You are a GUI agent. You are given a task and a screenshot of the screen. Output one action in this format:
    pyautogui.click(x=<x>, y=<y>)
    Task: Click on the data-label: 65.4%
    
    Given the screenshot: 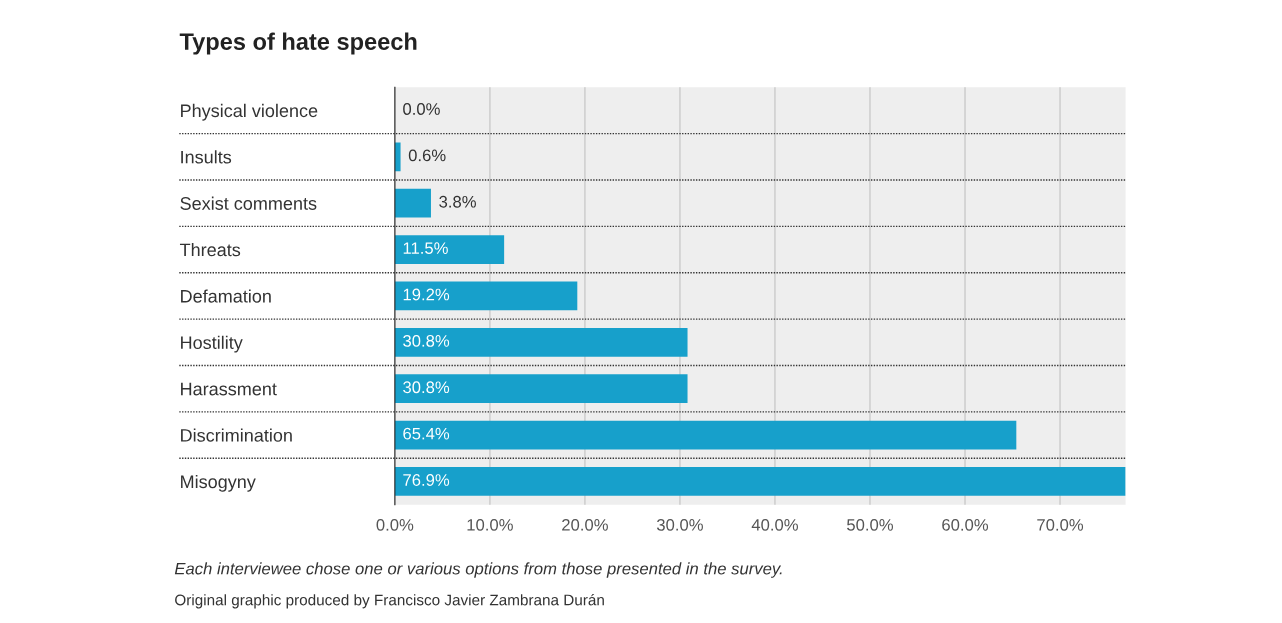 What is the action you would take?
    pyautogui.click(x=426, y=433)
    